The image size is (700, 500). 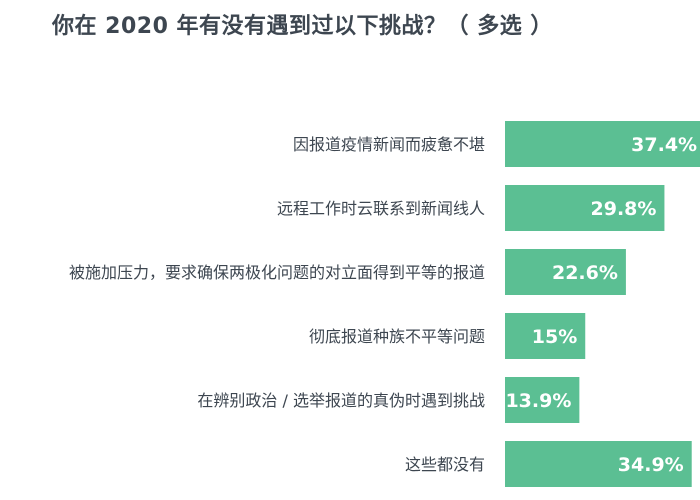 What do you see at coordinates (538, 401) in the screenshot?
I see `value-label-5: 13.9%` at bounding box center [538, 401].